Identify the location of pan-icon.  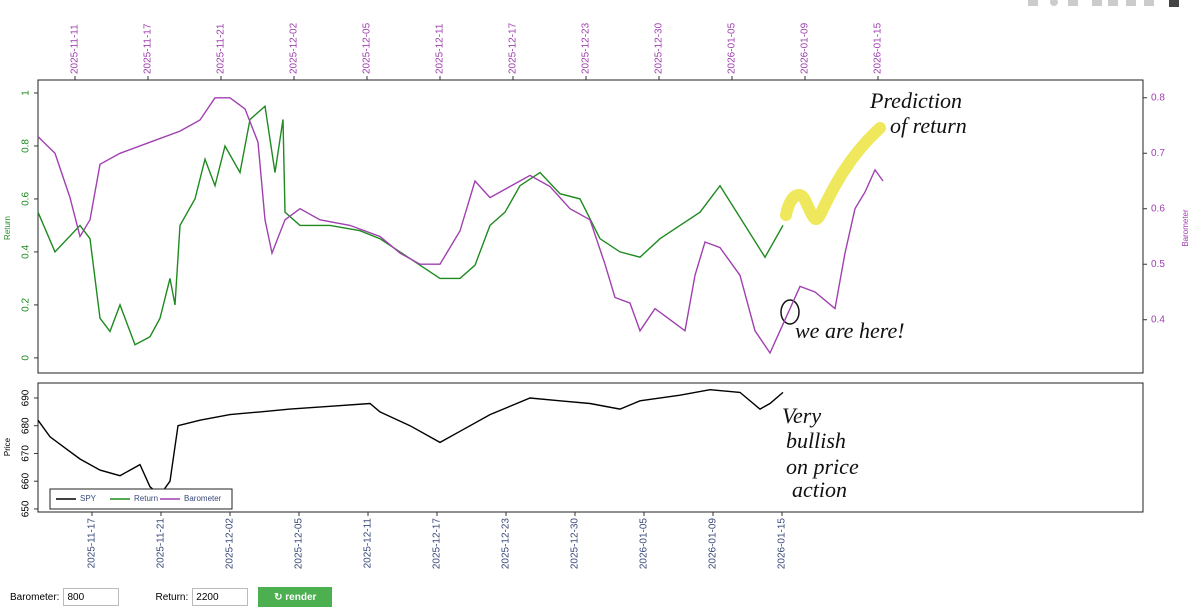
(1073, 3).